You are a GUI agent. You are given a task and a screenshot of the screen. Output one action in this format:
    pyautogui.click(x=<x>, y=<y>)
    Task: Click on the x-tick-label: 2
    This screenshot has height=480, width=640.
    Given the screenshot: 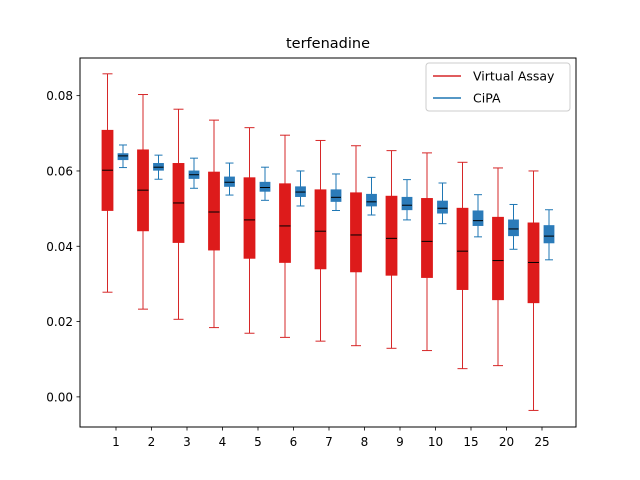 What is the action you would take?
    pyautogui.click(x=152, y=442)
    